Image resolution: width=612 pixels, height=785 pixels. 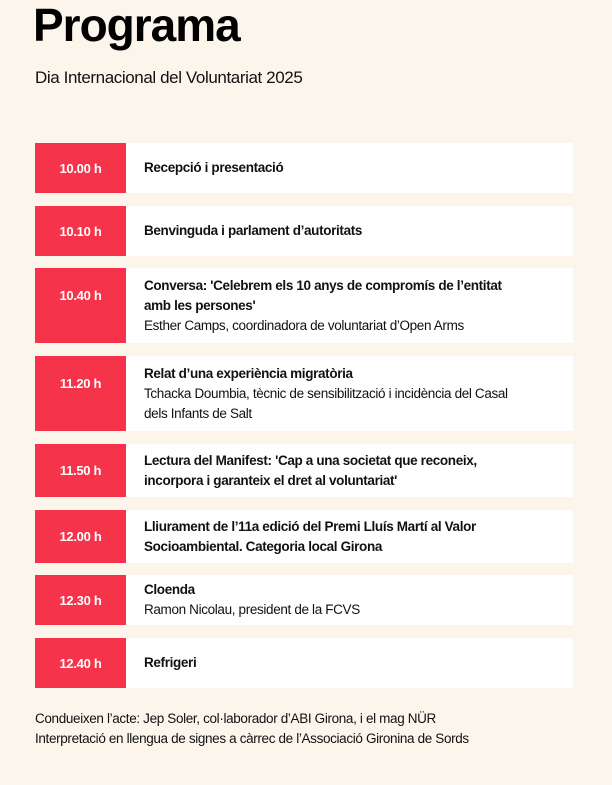 I want to click on schedule-title: Recepció i presentació, so click(x=214, y=167).